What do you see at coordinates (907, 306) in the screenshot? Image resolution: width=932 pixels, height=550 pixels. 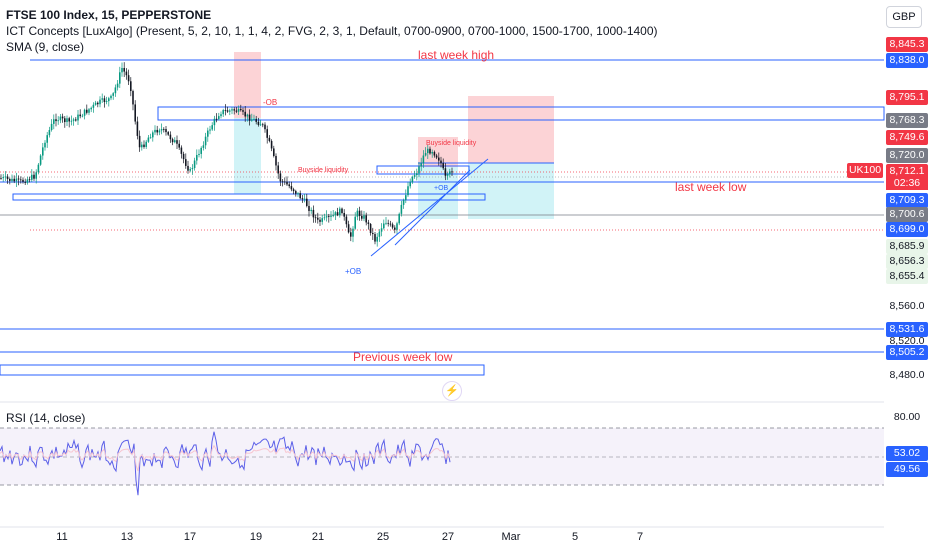 I see `price-tick: 8,560.0` at bounding box center [907, 306].